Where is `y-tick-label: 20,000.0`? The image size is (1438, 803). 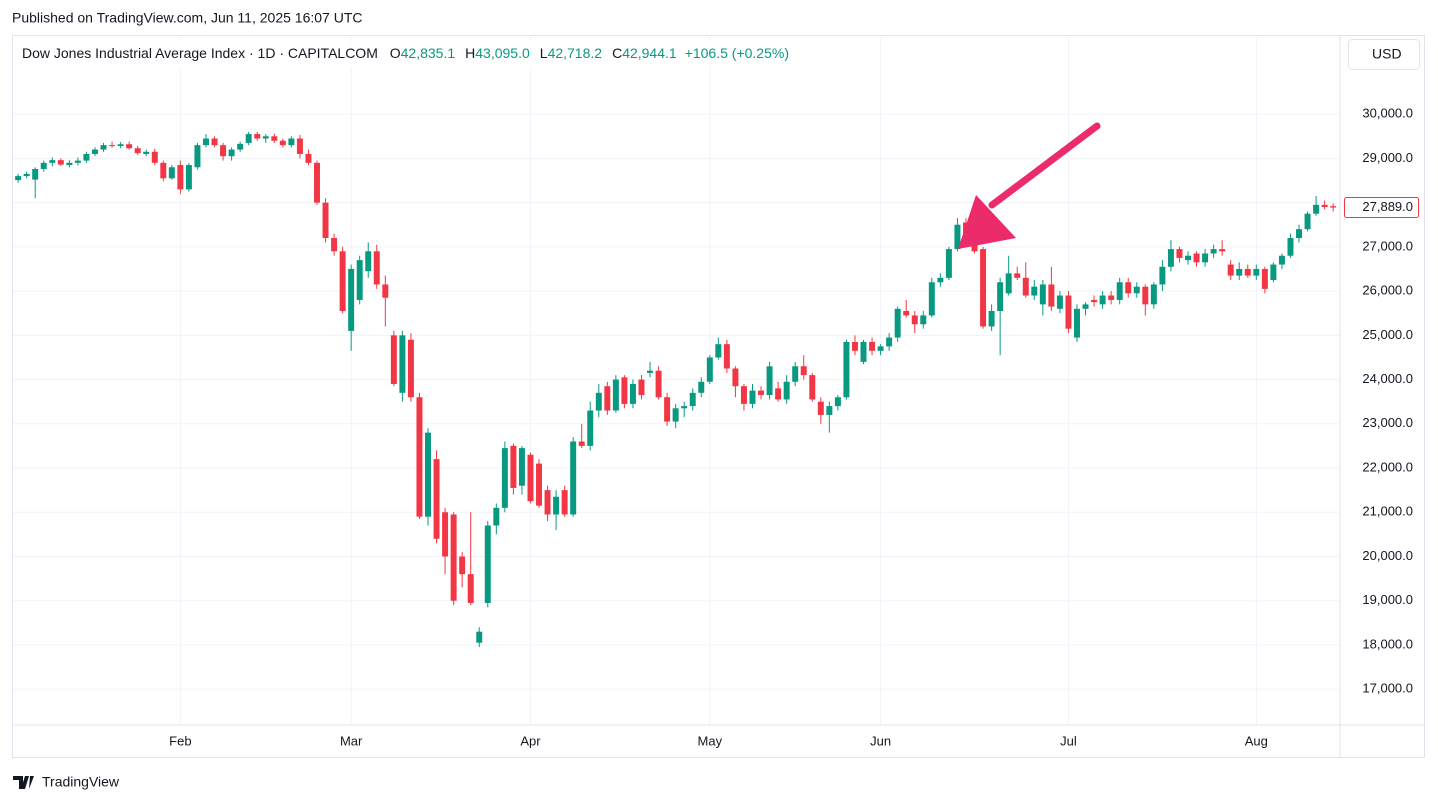 y-tick-label: 20,000.0 is located at coordinates (1387, 555).